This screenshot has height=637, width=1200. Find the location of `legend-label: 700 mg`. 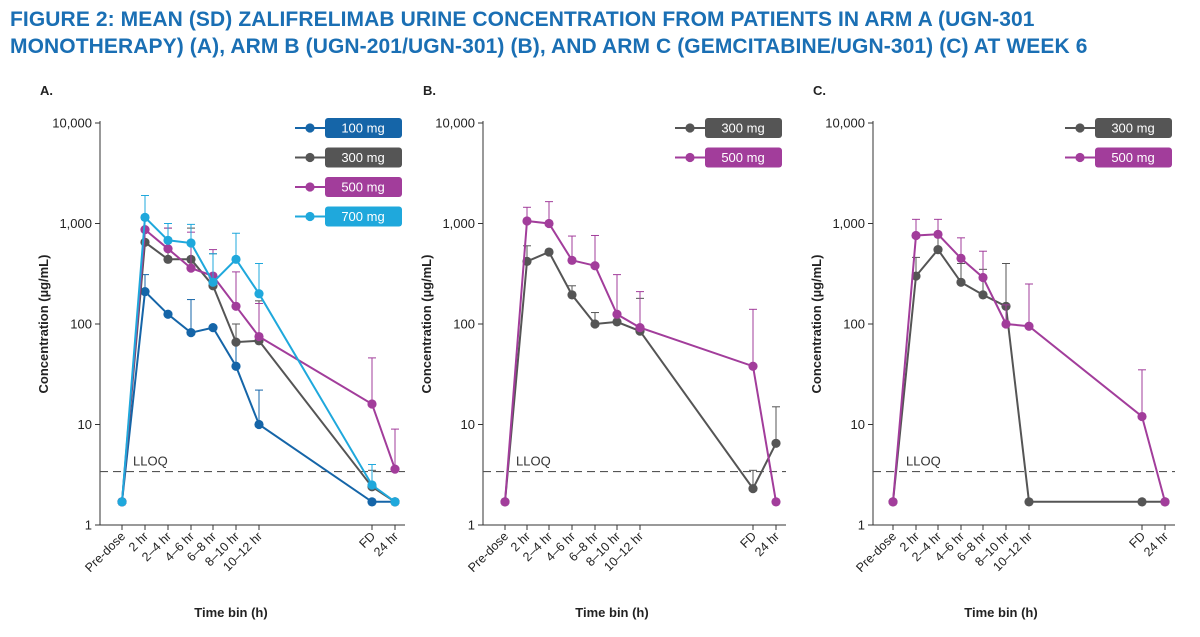

legend-label: 700 mg is located at coordinates (362, 216).